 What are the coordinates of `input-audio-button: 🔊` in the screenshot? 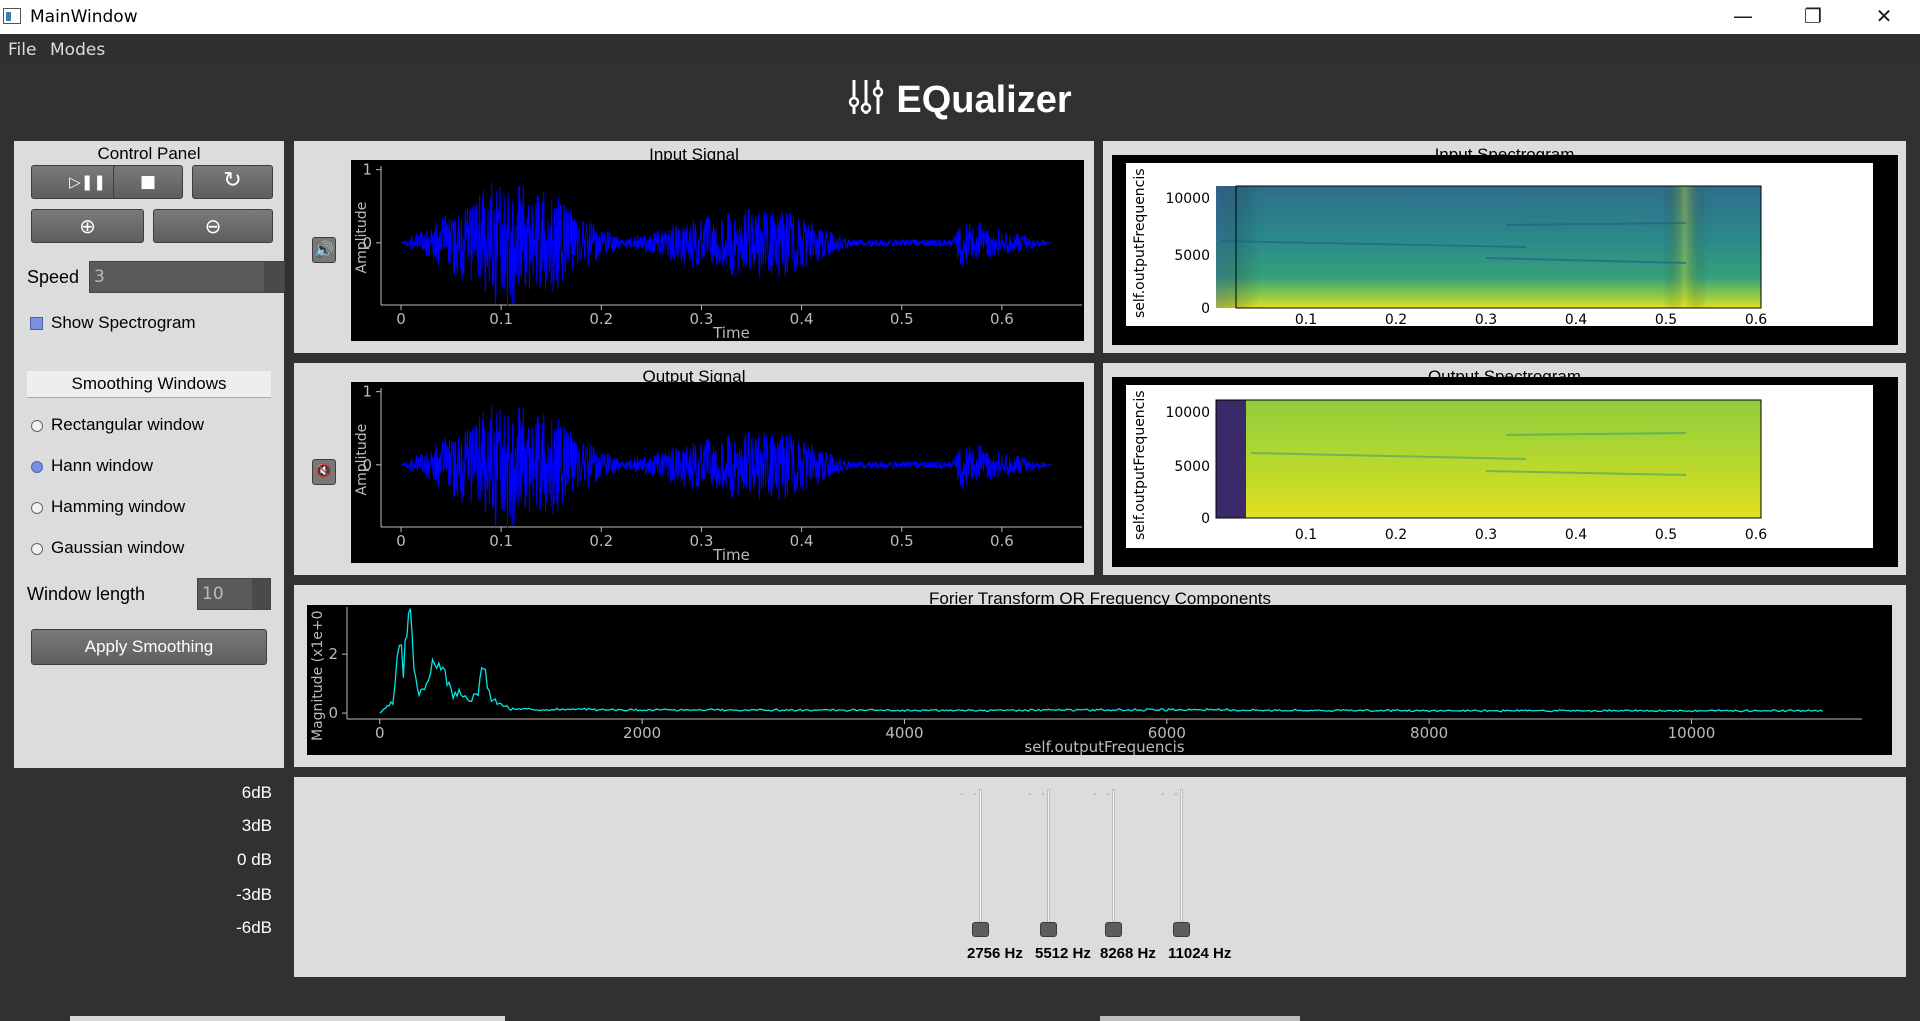 It's located at (324, 250).